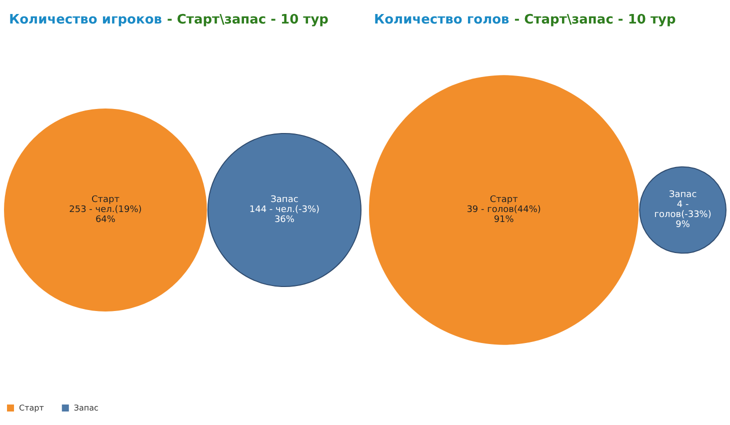 This screenshot has height=425, width=730. I want to click on text: Количество голов, so click(442, 20).